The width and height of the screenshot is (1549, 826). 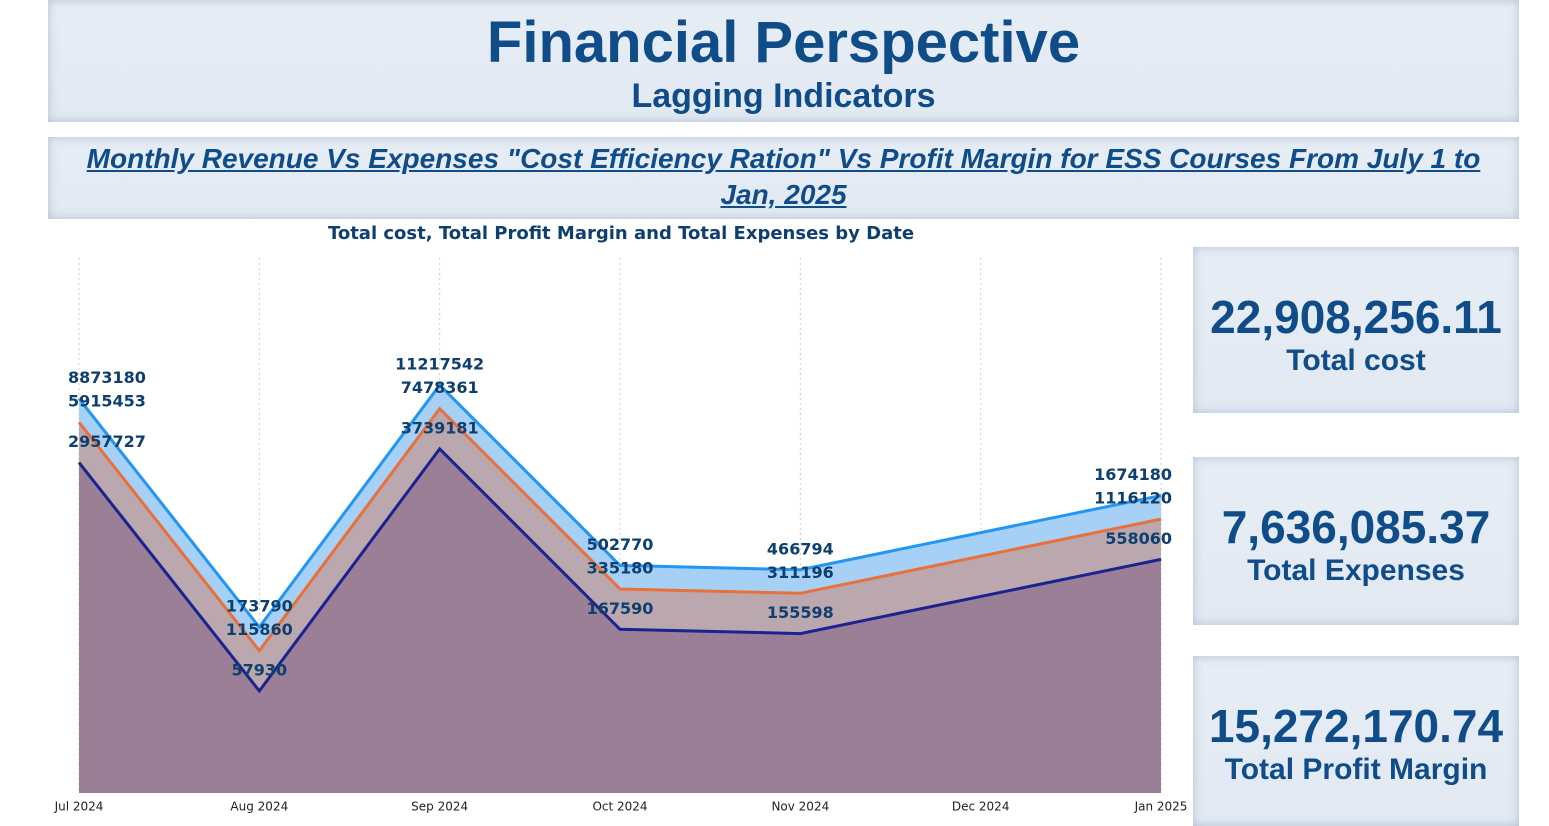 What do you see at coordinates (1138, 538) in the screenshot?
I see `data-label: 558060` at bounding box center [1138, 538].